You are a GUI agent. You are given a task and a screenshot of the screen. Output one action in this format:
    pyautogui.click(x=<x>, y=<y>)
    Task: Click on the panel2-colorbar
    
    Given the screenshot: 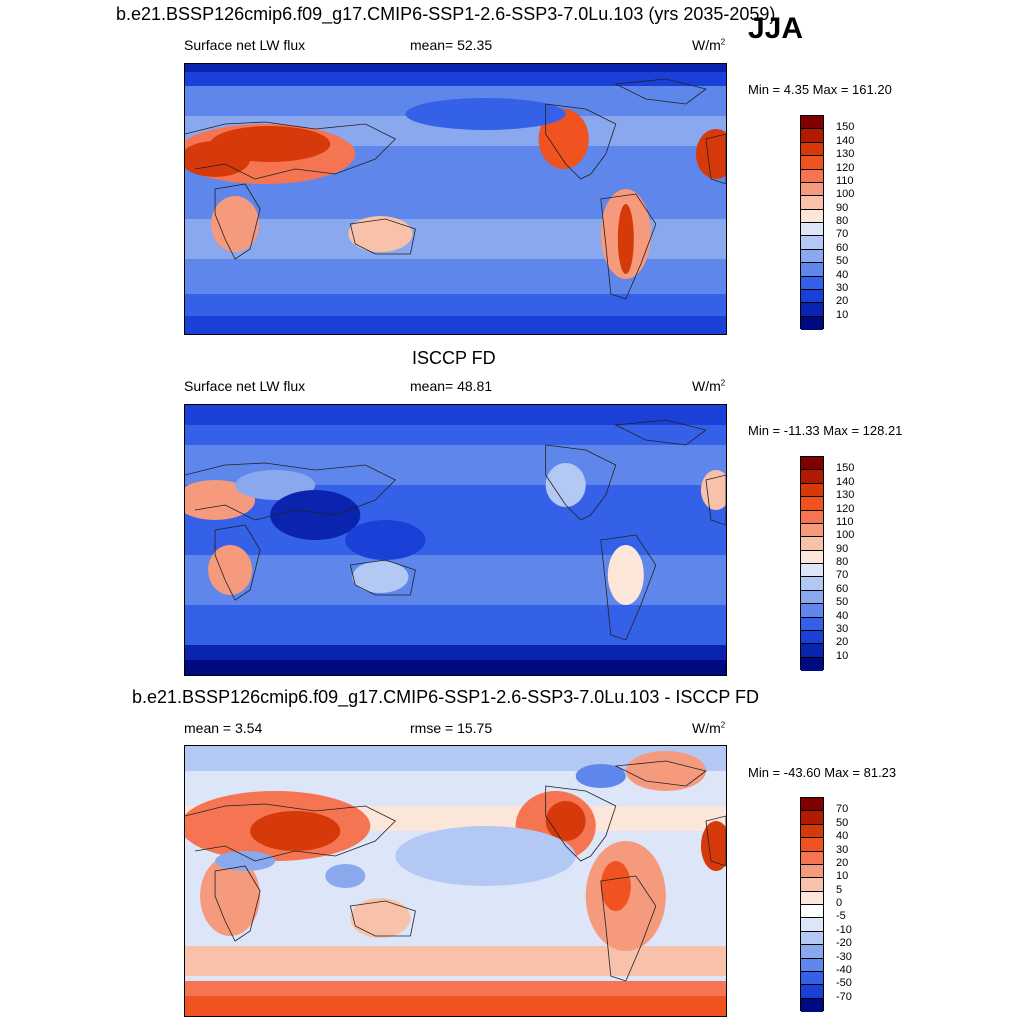 What is the action you would take?
    pyautogui.click(x=812, y=563)
    